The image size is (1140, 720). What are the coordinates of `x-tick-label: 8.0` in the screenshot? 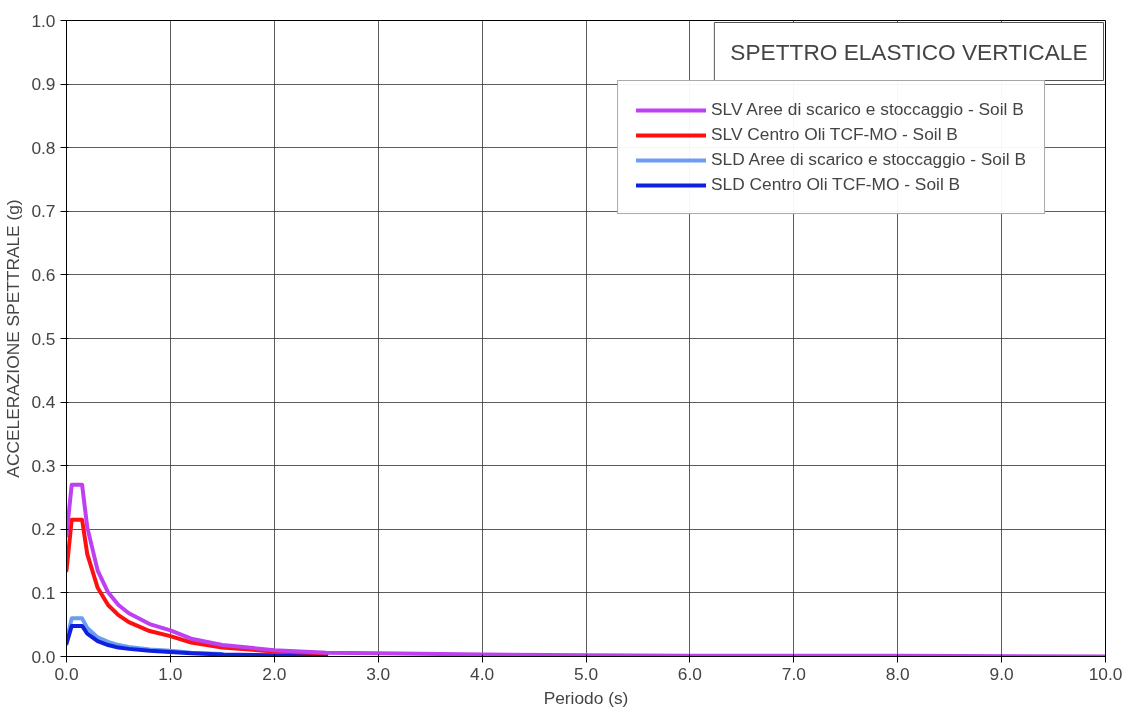 It's located at (897, 673).